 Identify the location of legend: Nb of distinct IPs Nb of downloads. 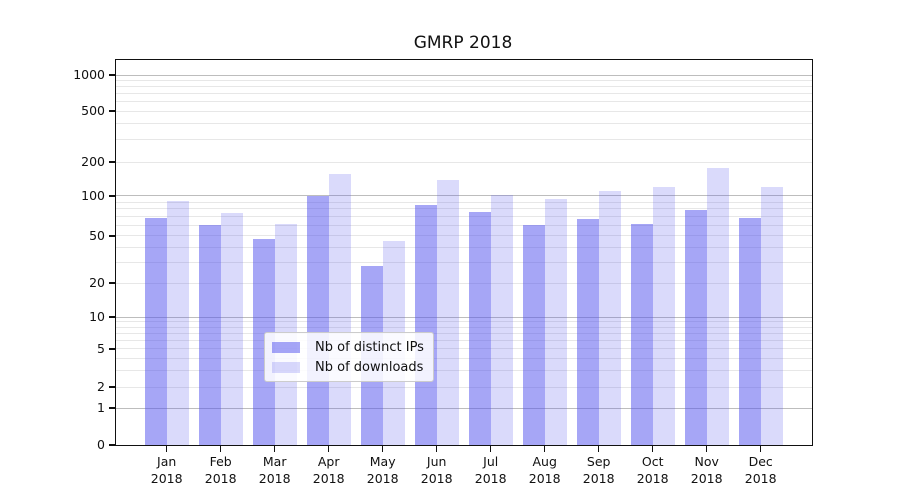
(349, 357).